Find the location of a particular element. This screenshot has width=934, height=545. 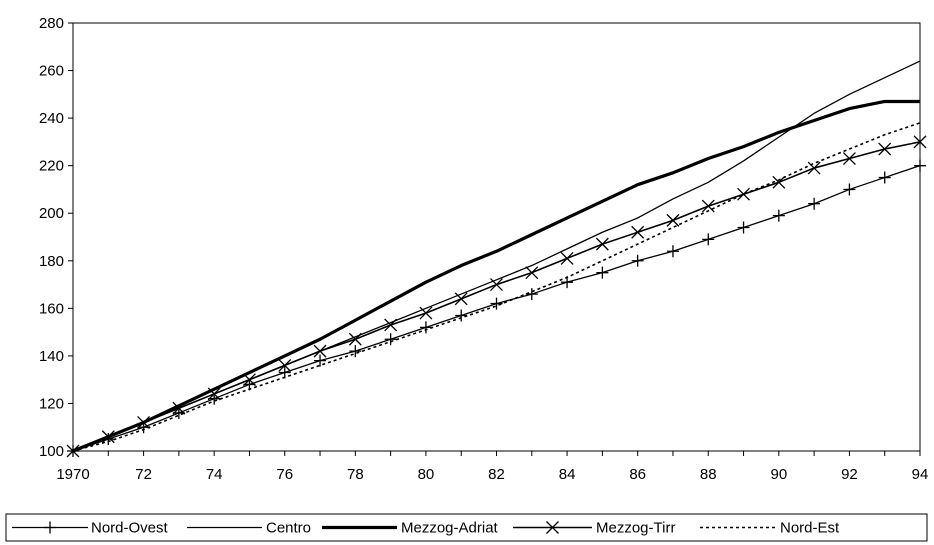

legend-item-nord-ovest: Nord-Ovest is located at coordinates (90, 528).